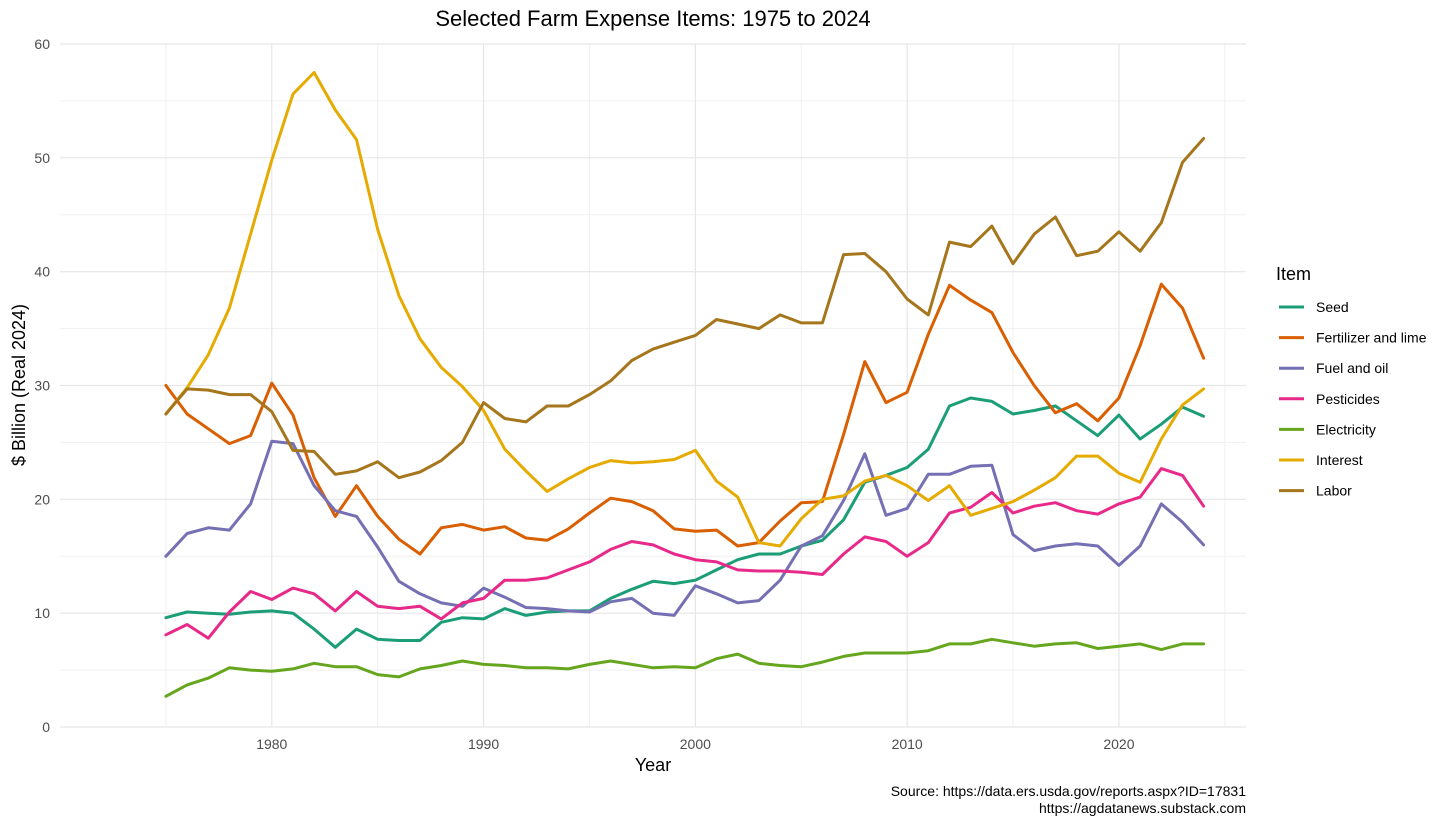  What do you see at coordinates (42, 272) in the screenshot?
I see `y-tick-label: 40` at bounding box center [42, 272].